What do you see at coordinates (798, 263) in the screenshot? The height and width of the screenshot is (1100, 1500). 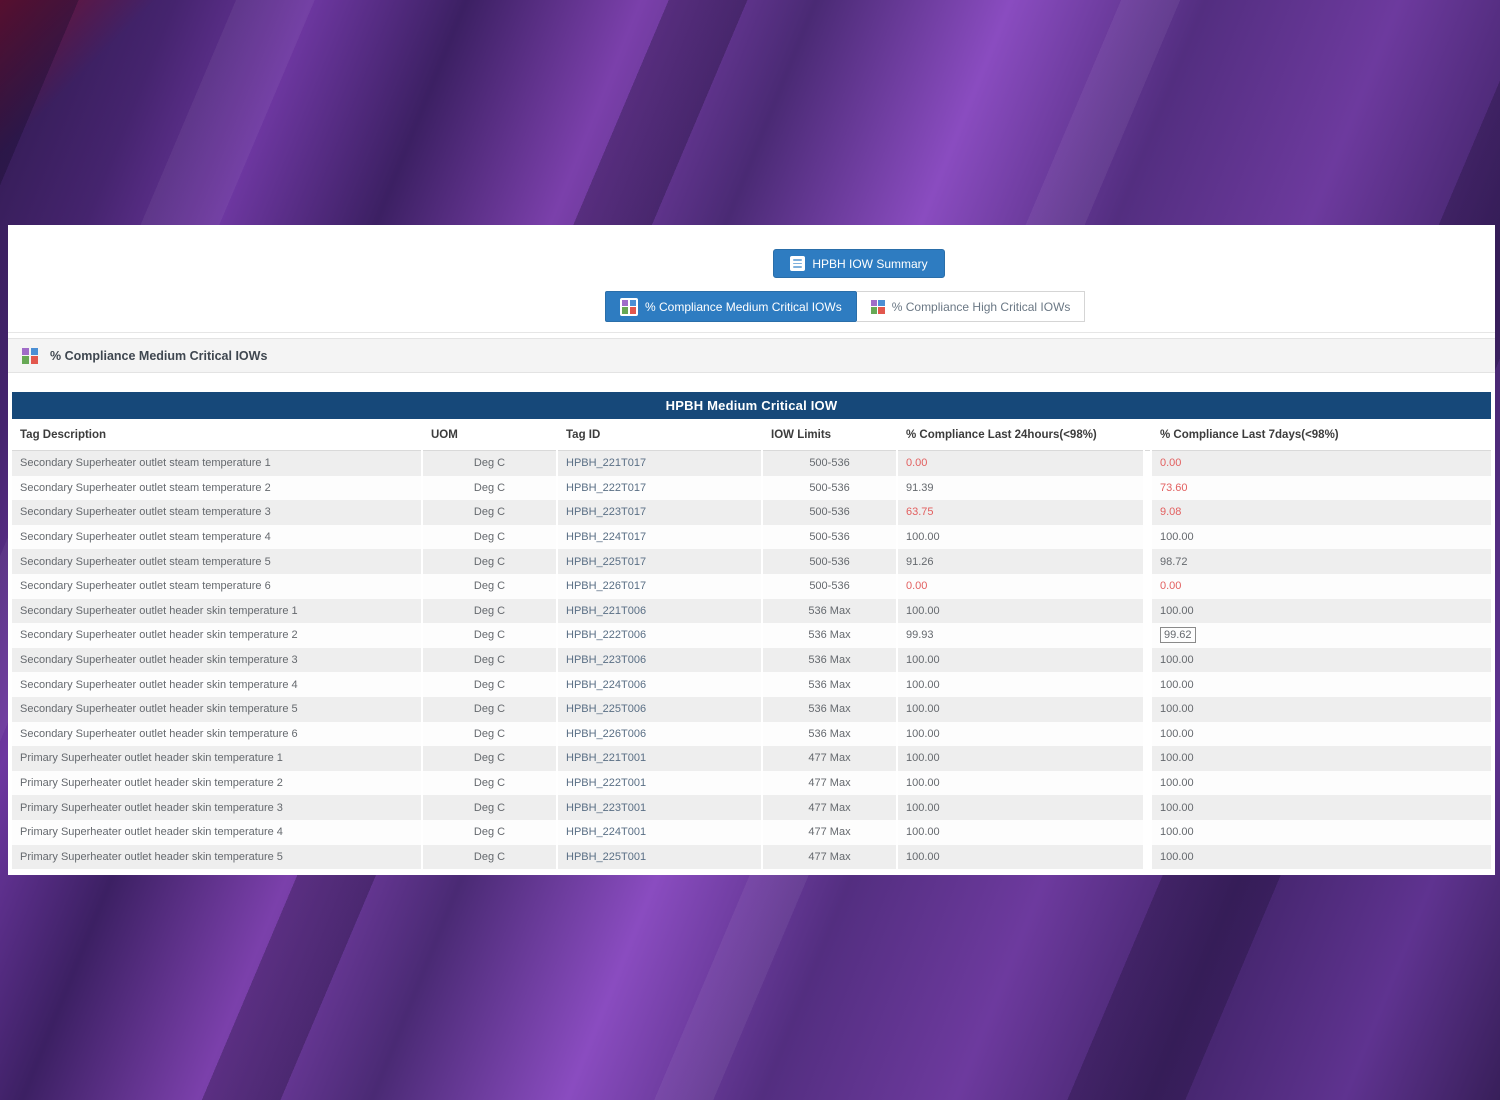 I see `document-icon` at bounding box center [798, 263].